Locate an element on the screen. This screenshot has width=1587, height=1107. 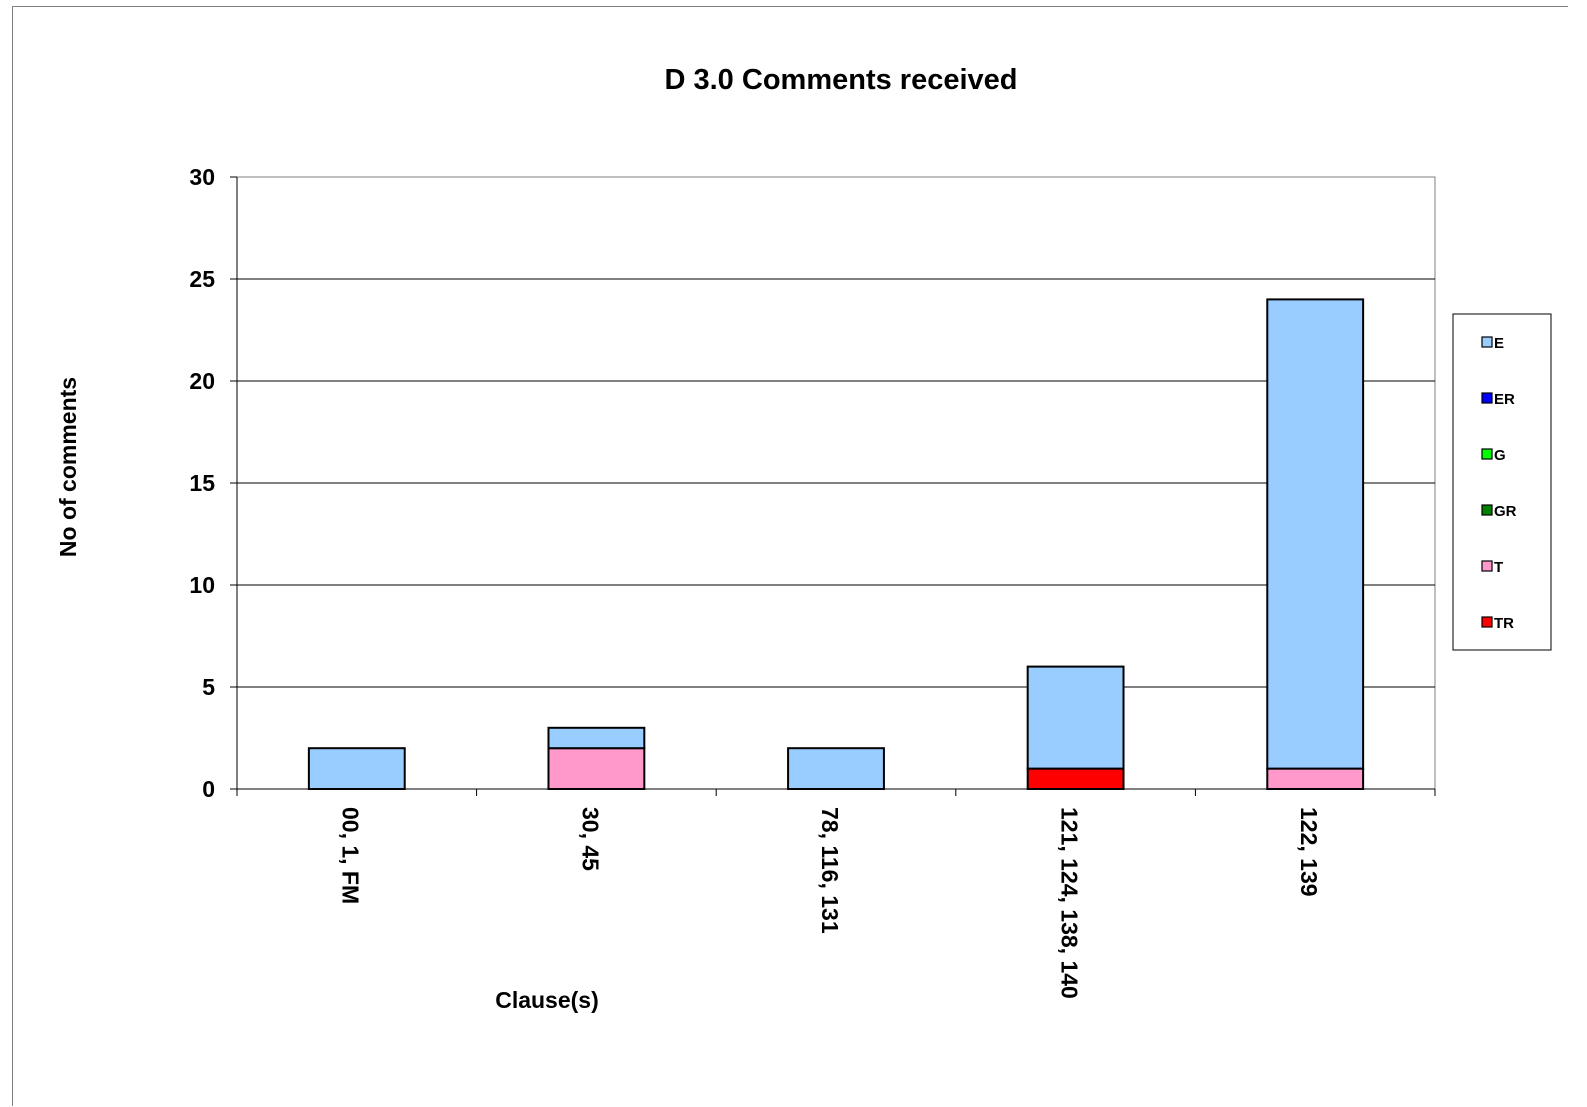
y-tick-label: 5 is located at coordinates (208, 687).